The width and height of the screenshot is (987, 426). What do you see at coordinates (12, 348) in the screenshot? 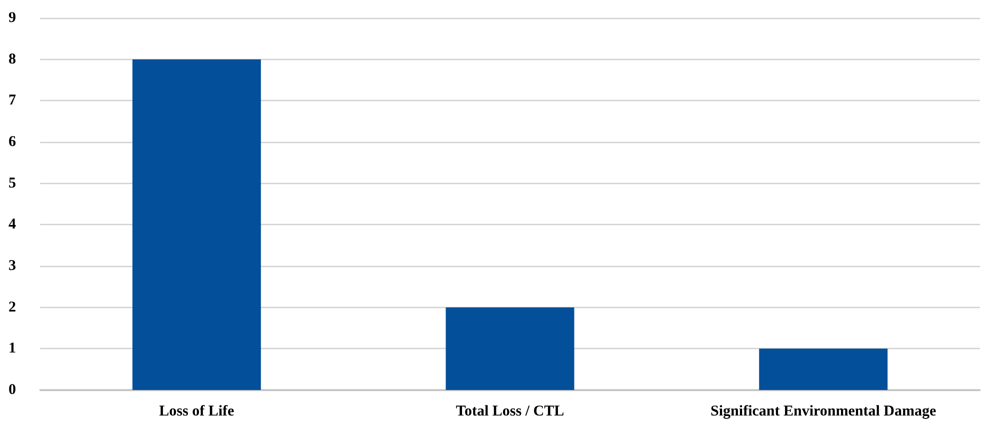
I see `y-tick-label: 1` at bounding box center [12, 348].